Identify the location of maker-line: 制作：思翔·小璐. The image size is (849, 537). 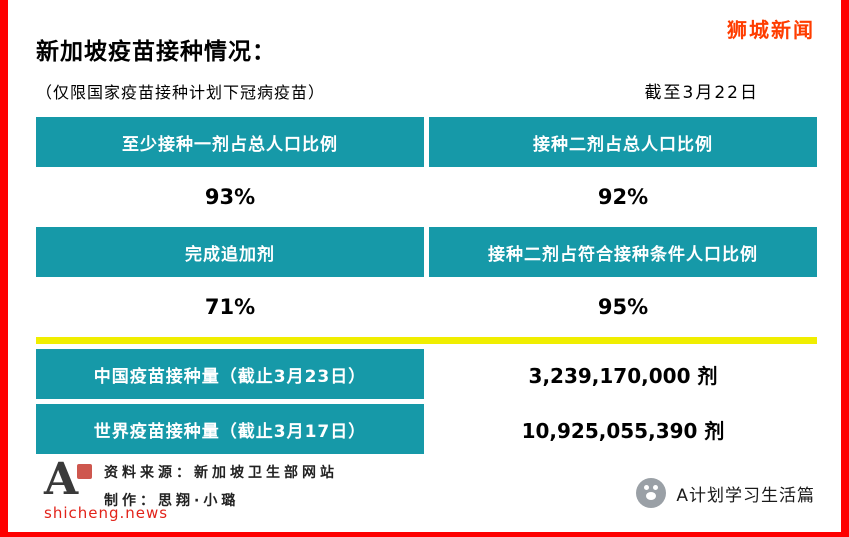
(172, 501).